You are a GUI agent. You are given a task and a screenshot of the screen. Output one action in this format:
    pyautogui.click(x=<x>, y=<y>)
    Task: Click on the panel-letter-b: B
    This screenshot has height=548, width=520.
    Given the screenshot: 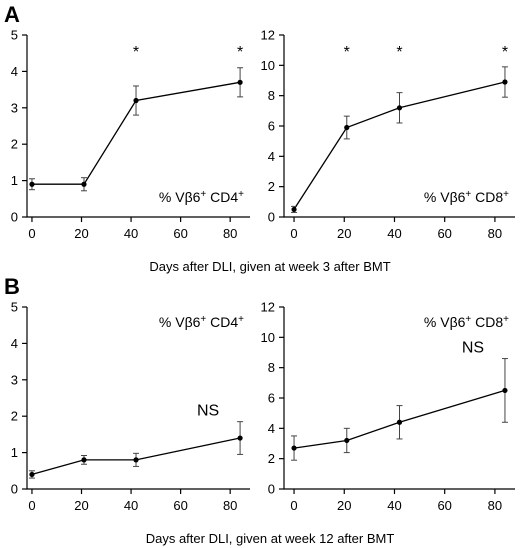 What is the action you would take?
    pyautogui.click(x=12, y=286)
    